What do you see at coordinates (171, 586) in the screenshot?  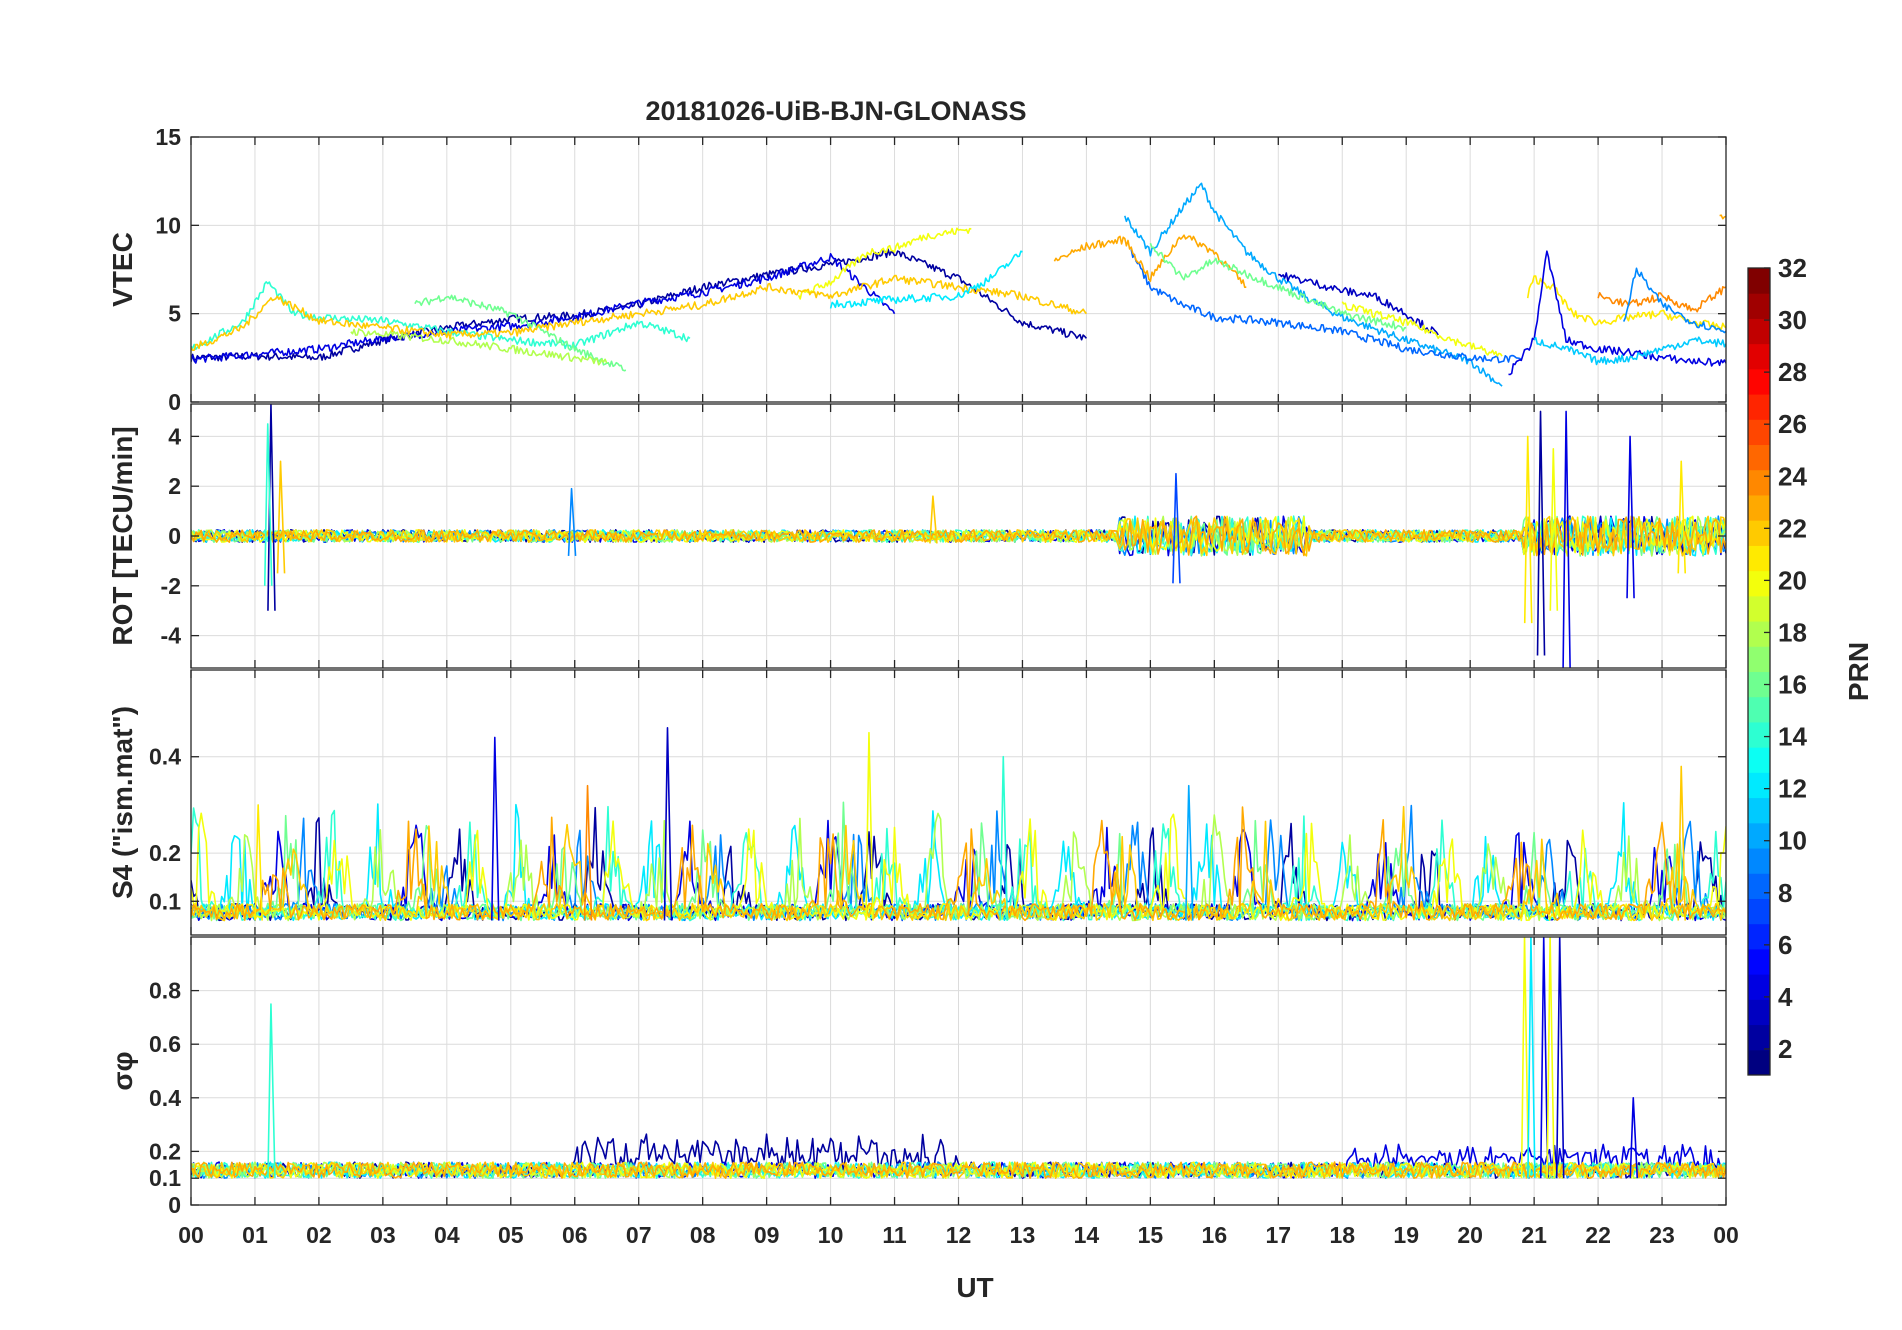 I see `y-tick-label: -2` at bounding box center [171, 586].